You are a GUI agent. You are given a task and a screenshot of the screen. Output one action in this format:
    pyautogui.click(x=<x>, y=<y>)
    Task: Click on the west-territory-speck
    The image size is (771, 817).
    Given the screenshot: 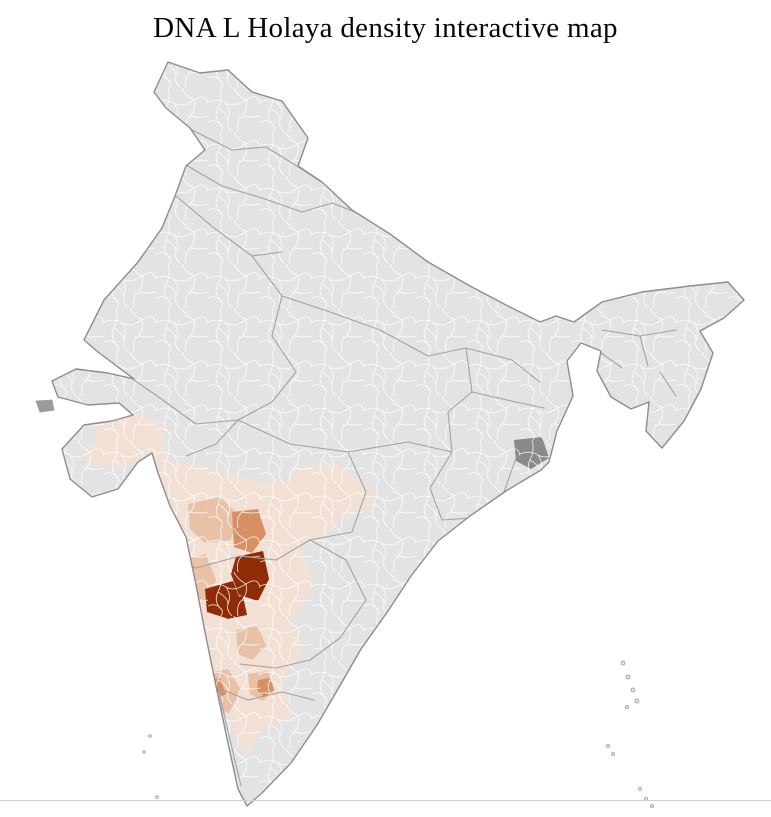 What is the action you would take?
    pyautogui.click(x=45, y=406)
    